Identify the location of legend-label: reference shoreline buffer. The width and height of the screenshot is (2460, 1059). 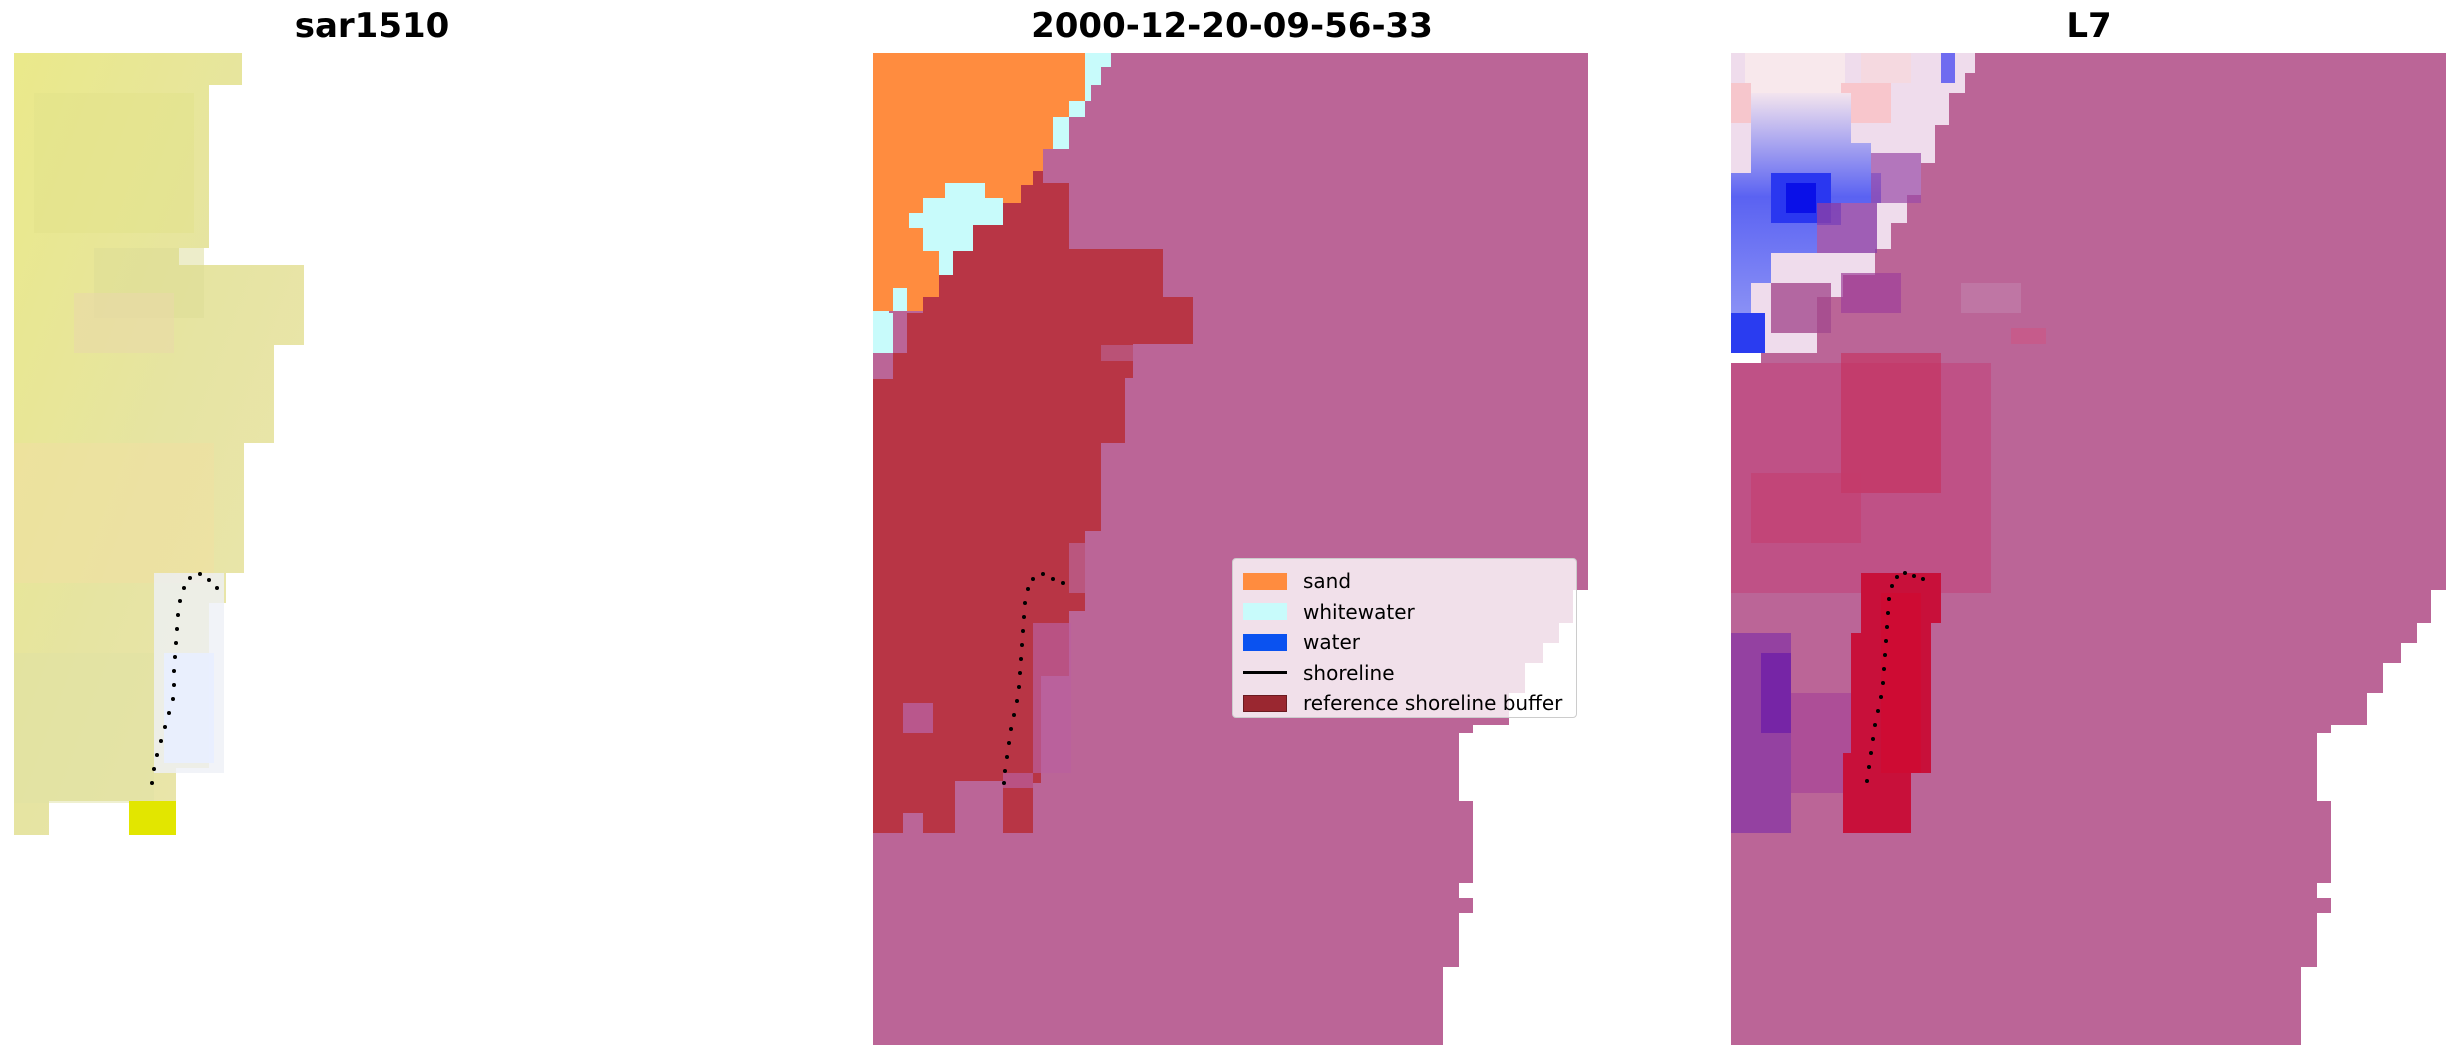
(1433, 703).